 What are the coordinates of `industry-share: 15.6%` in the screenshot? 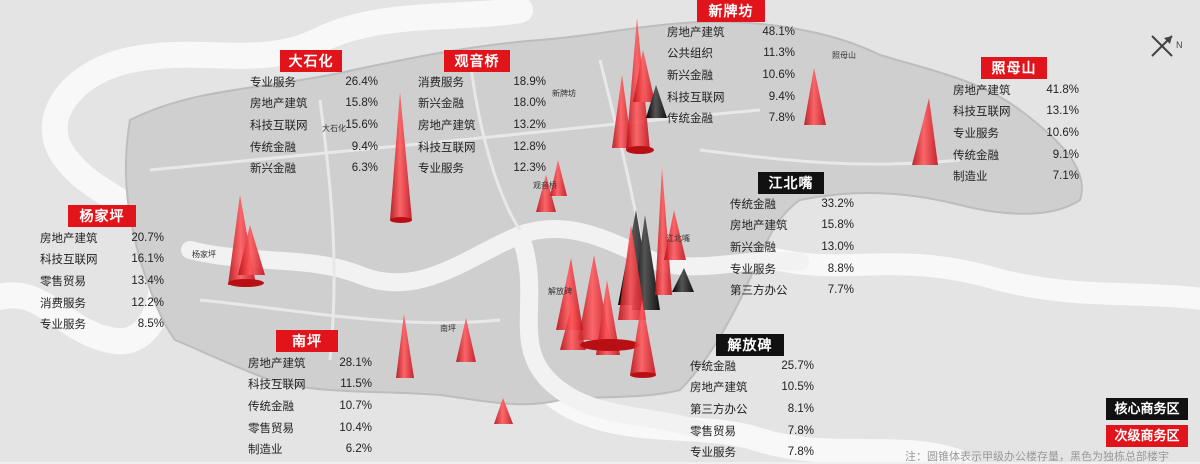 It's located at (361, 124).